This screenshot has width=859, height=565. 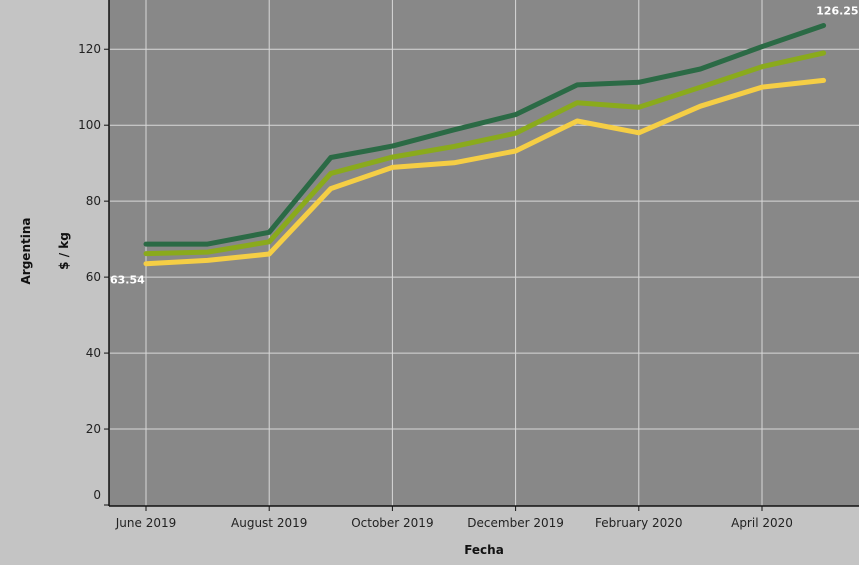 What do you see at coordinates (26, 251) in the screenshot?
I see `row-label: Argentina` at bounding box center [26, 251].